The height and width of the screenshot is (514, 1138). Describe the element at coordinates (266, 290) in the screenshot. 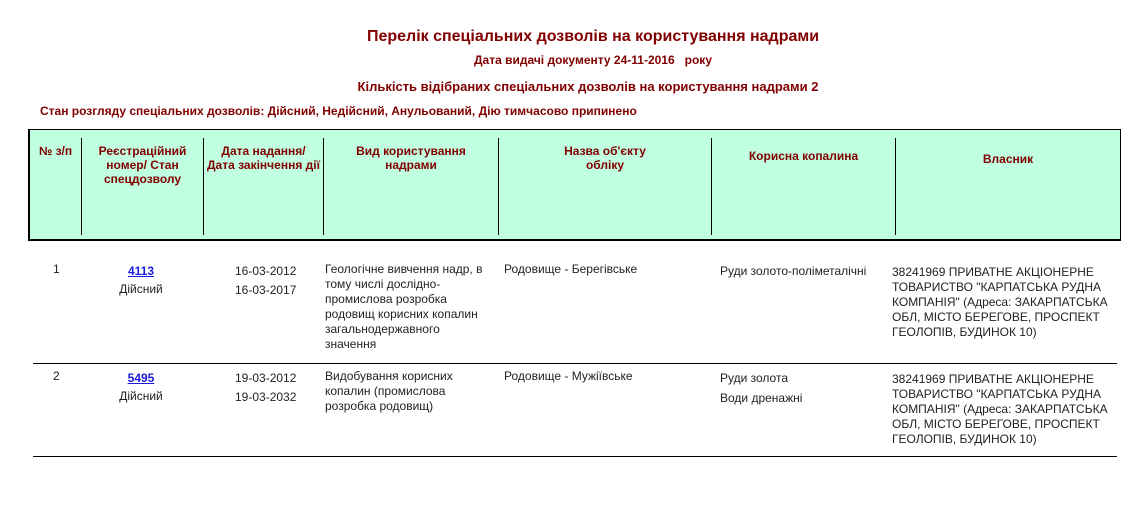

I see `date-end: 16-03-2017` at that location.